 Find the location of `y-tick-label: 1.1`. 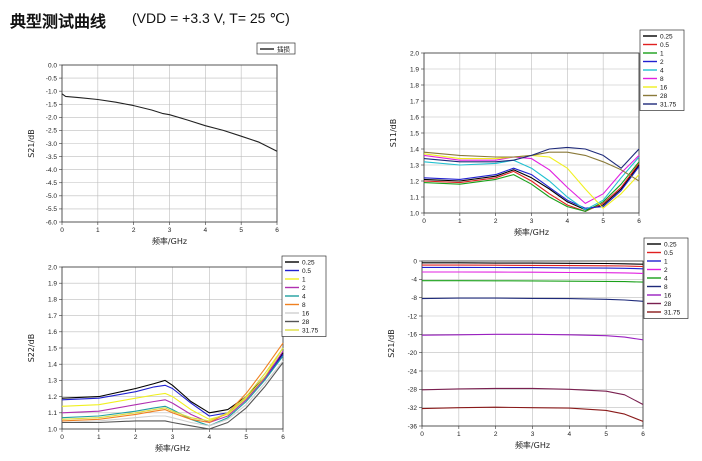

y-tick-label: 1.1 is located at coordinates (52, 413).